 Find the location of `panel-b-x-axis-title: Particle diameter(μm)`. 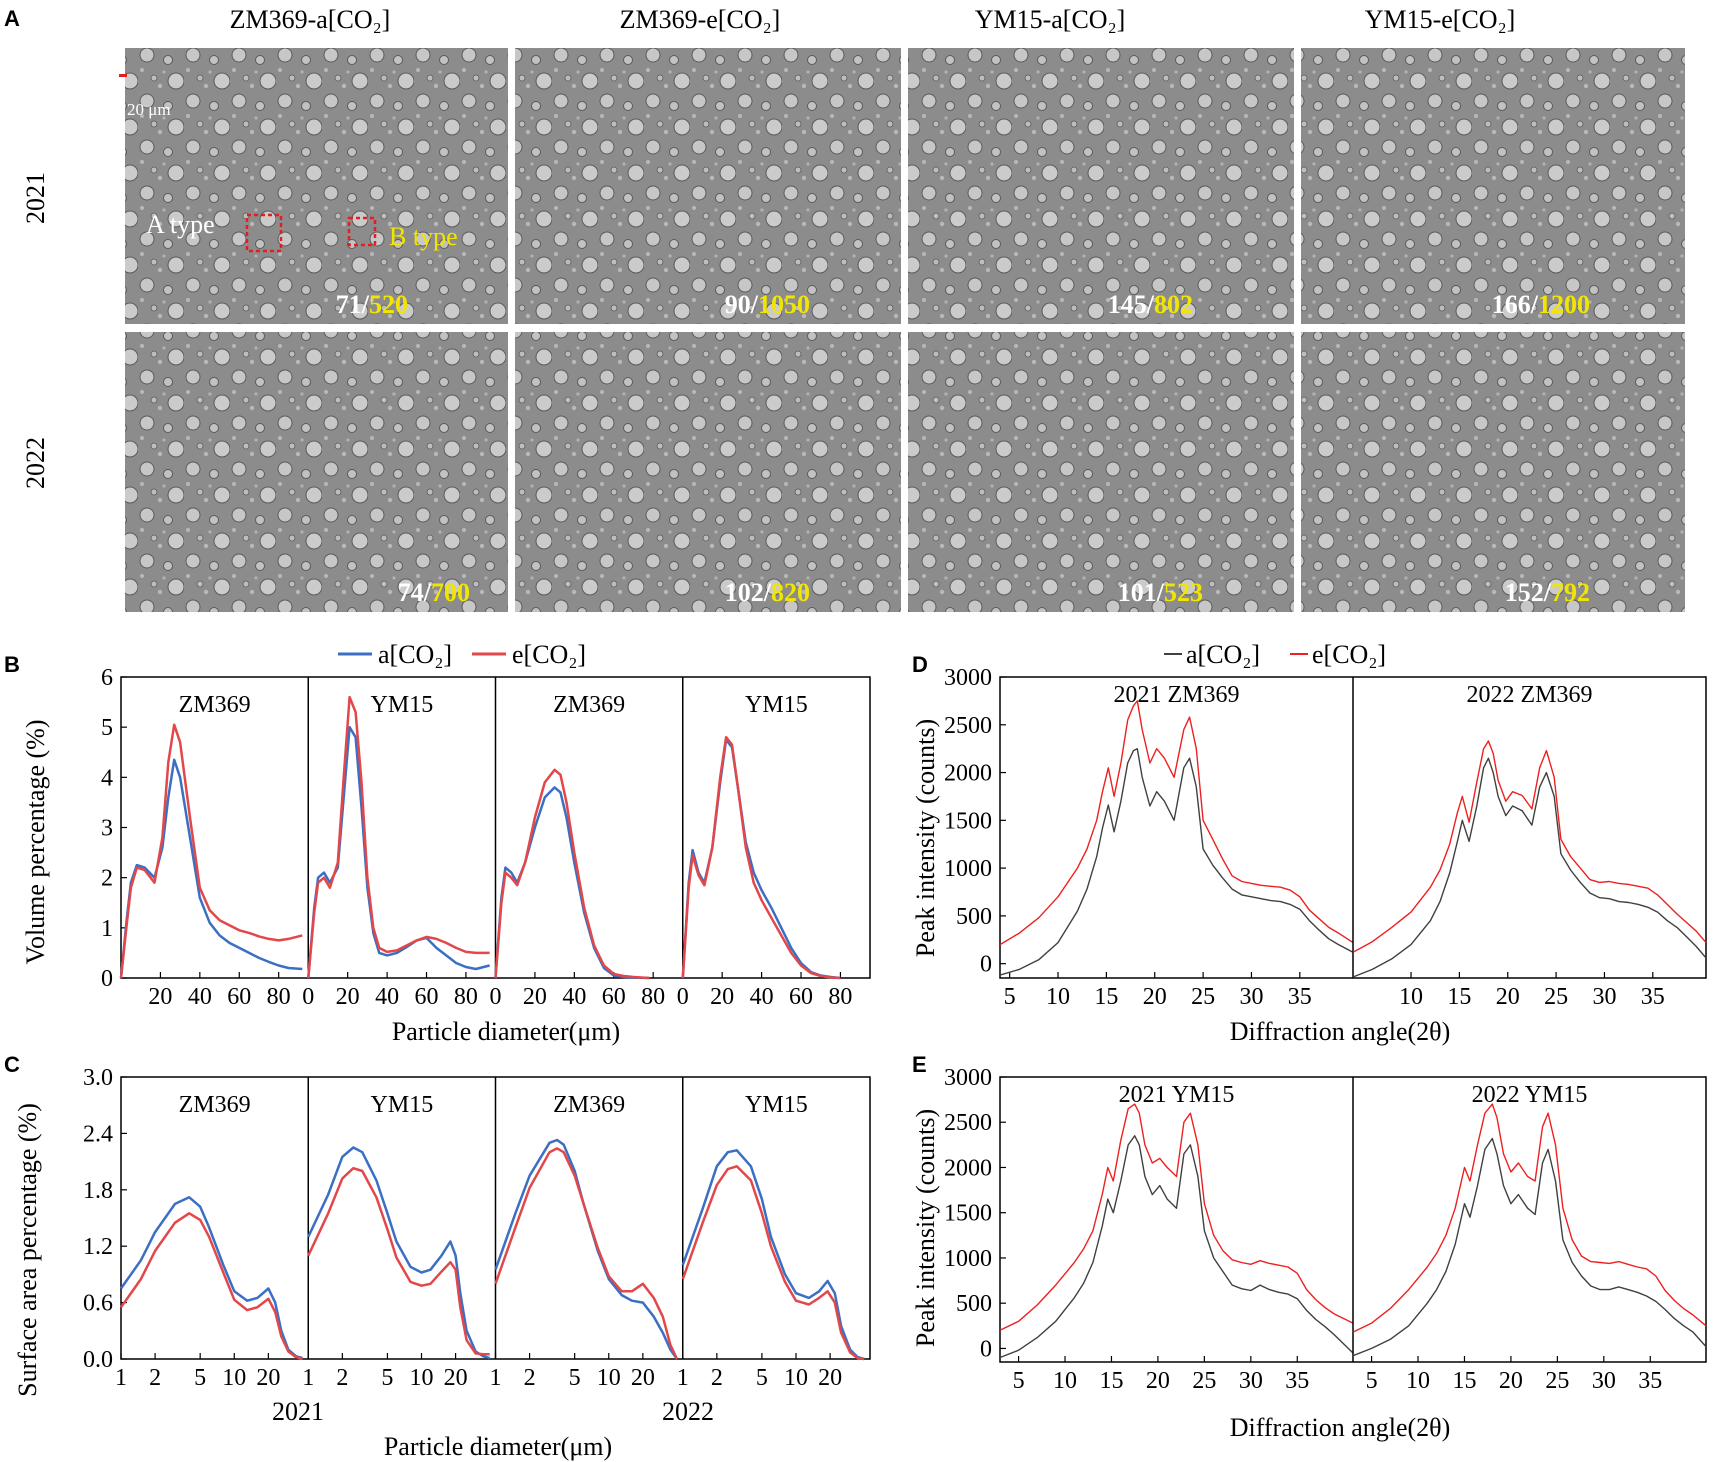

panel-b-x-axis-title: Particle diameter(μm) is located at coordinates (506, 1031).